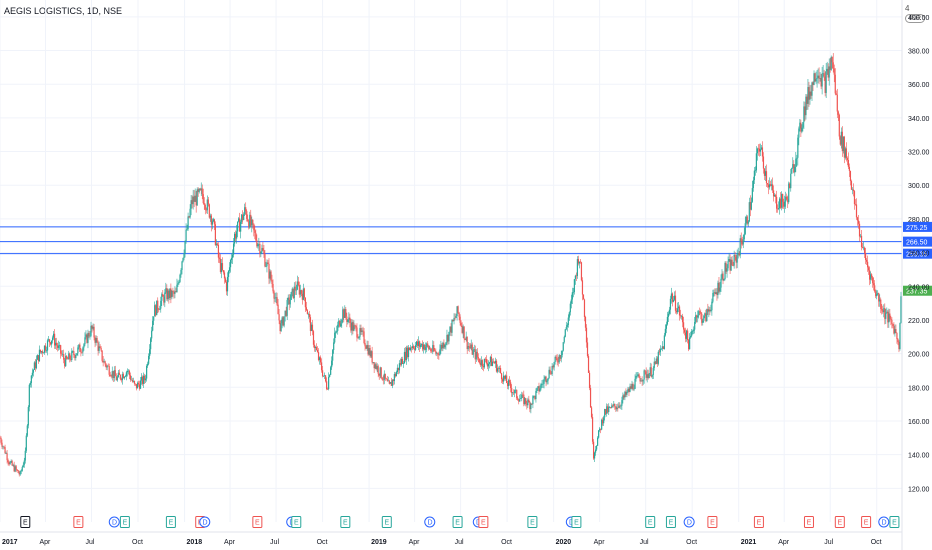  I want to click on earnings-marker-glyph: E, so click(78, 523).